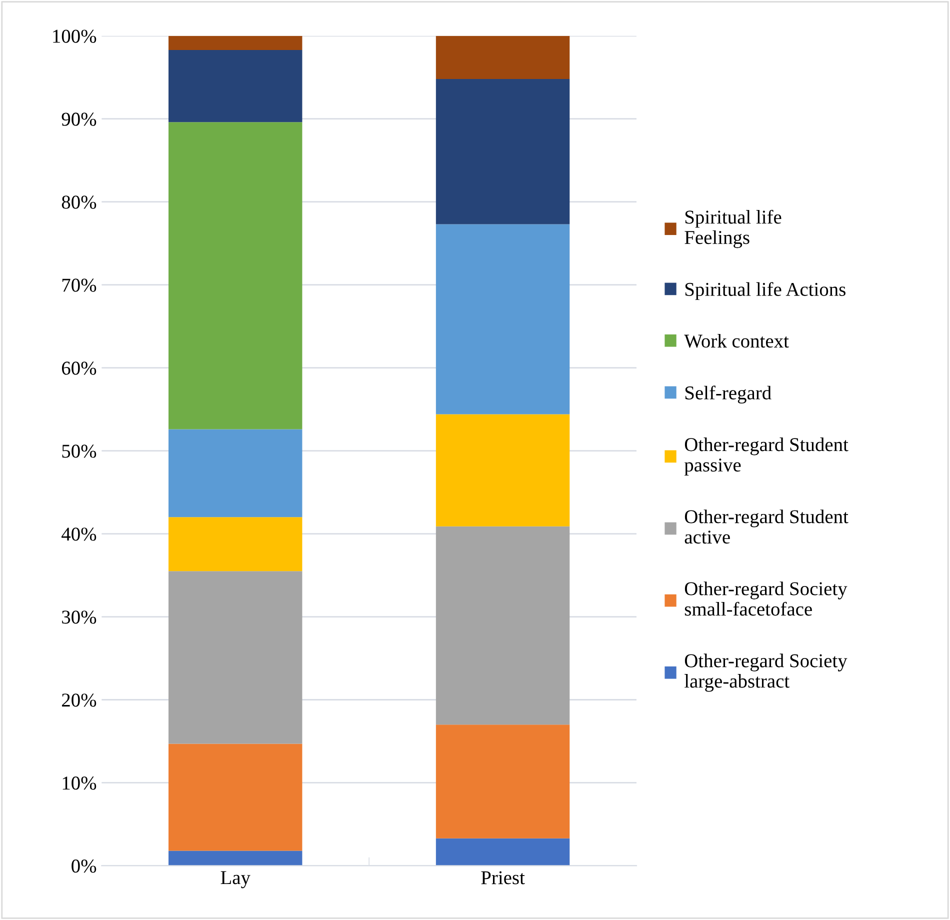 This screenshot has width=950, height=920. I want to click on y-tick-label: 10%, so click(79, 783).